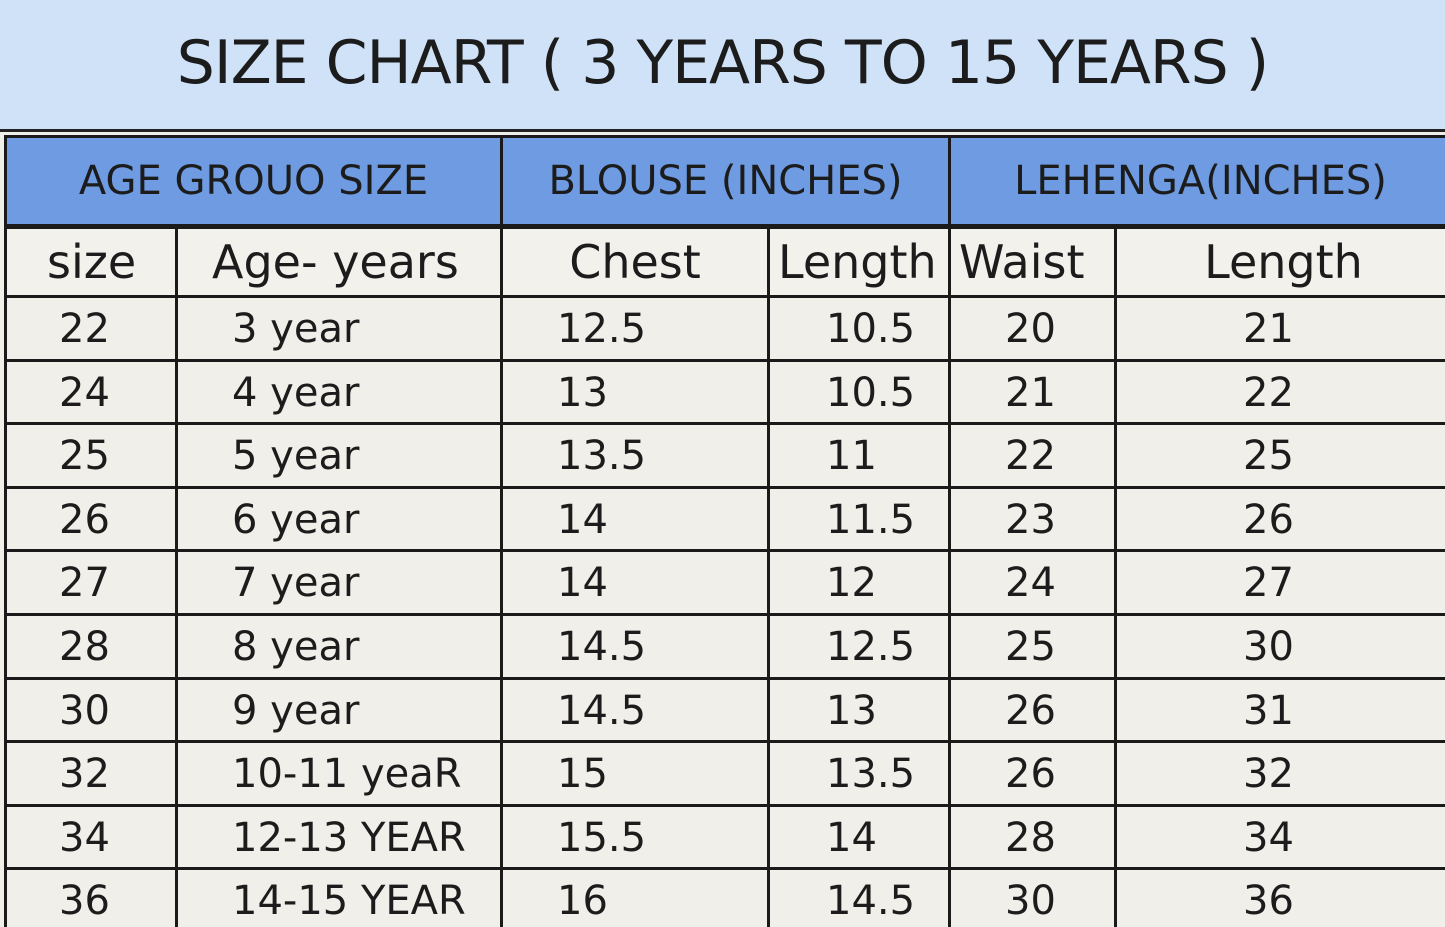 This screenshot has height=927, width=1445. I want to click on table-cell: 20, so click(1032, 328).